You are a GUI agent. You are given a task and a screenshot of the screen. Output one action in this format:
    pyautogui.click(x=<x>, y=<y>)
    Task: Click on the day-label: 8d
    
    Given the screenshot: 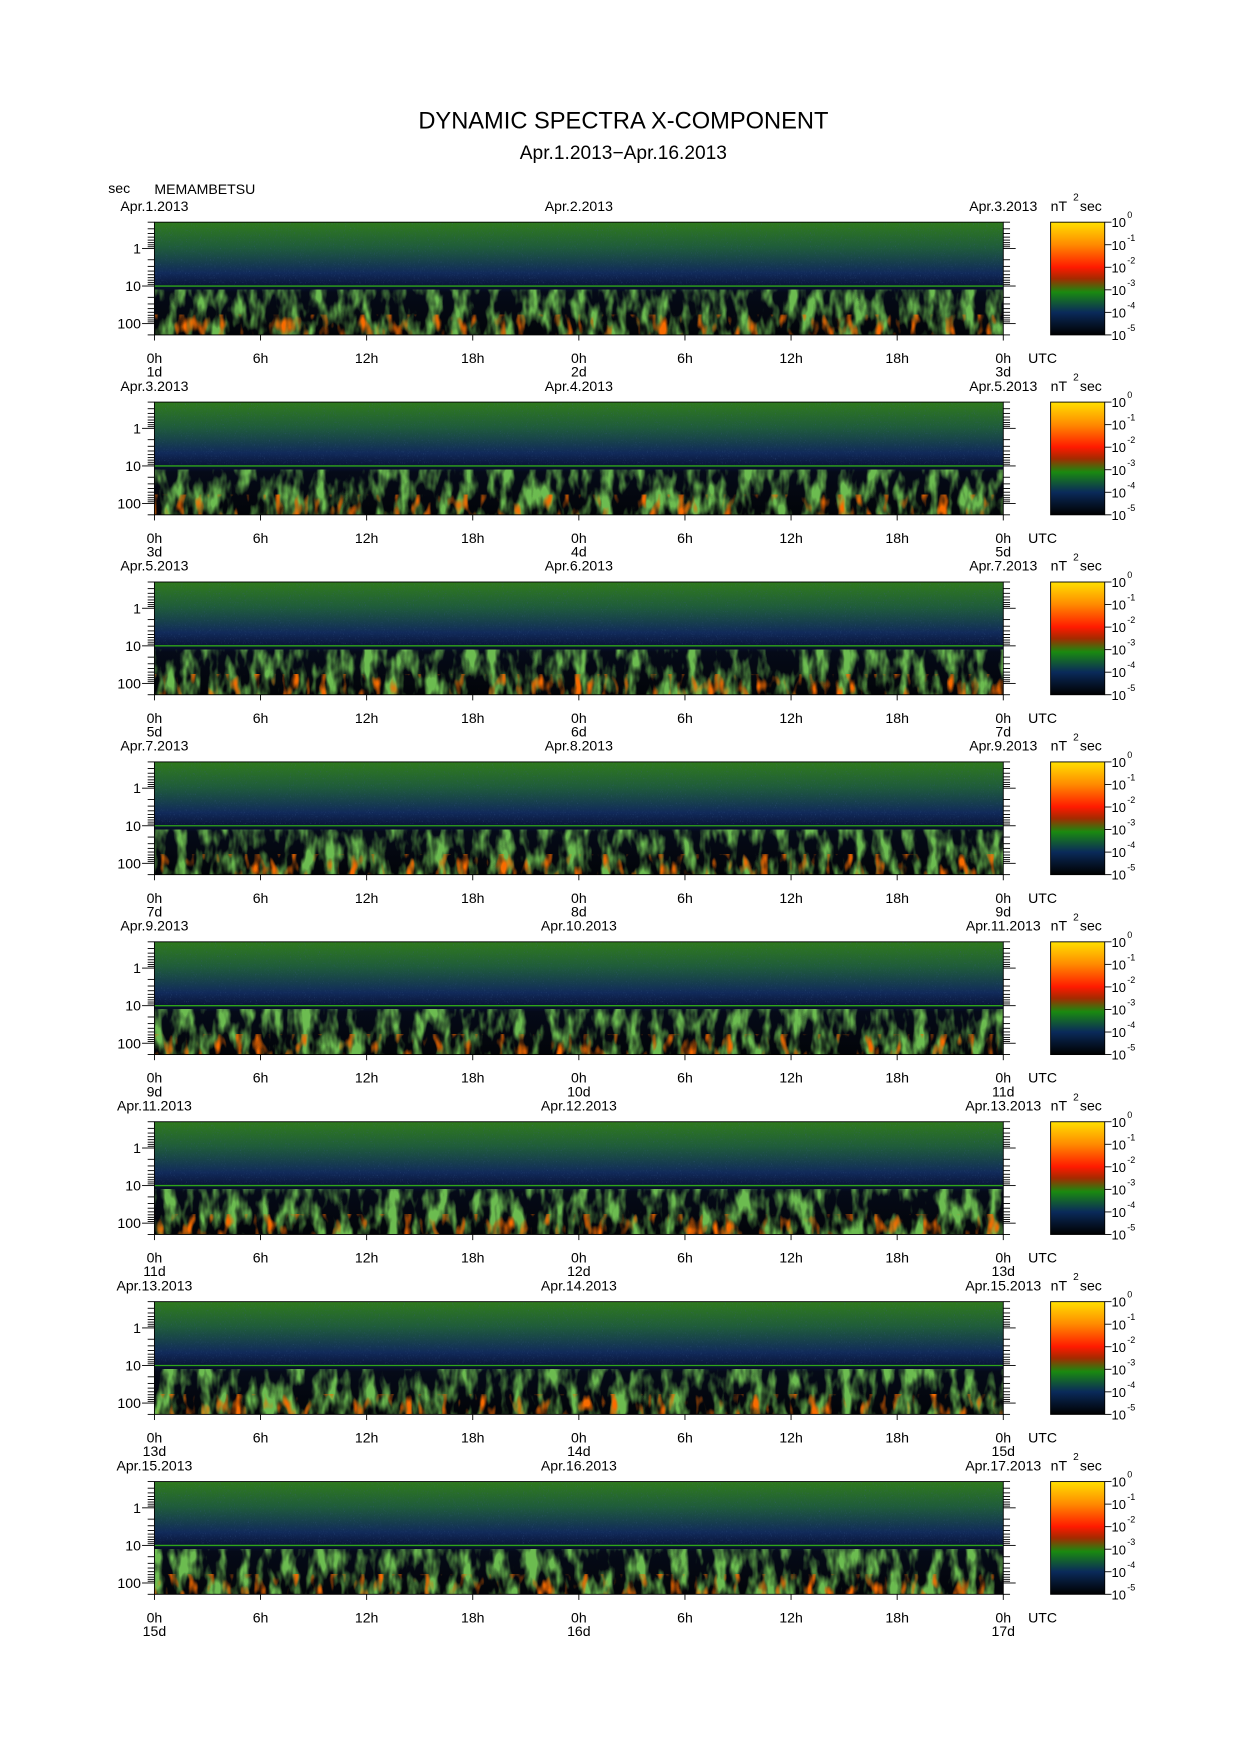 What is the action you would take?
    pyautogui.click(x=579, y=911)
    